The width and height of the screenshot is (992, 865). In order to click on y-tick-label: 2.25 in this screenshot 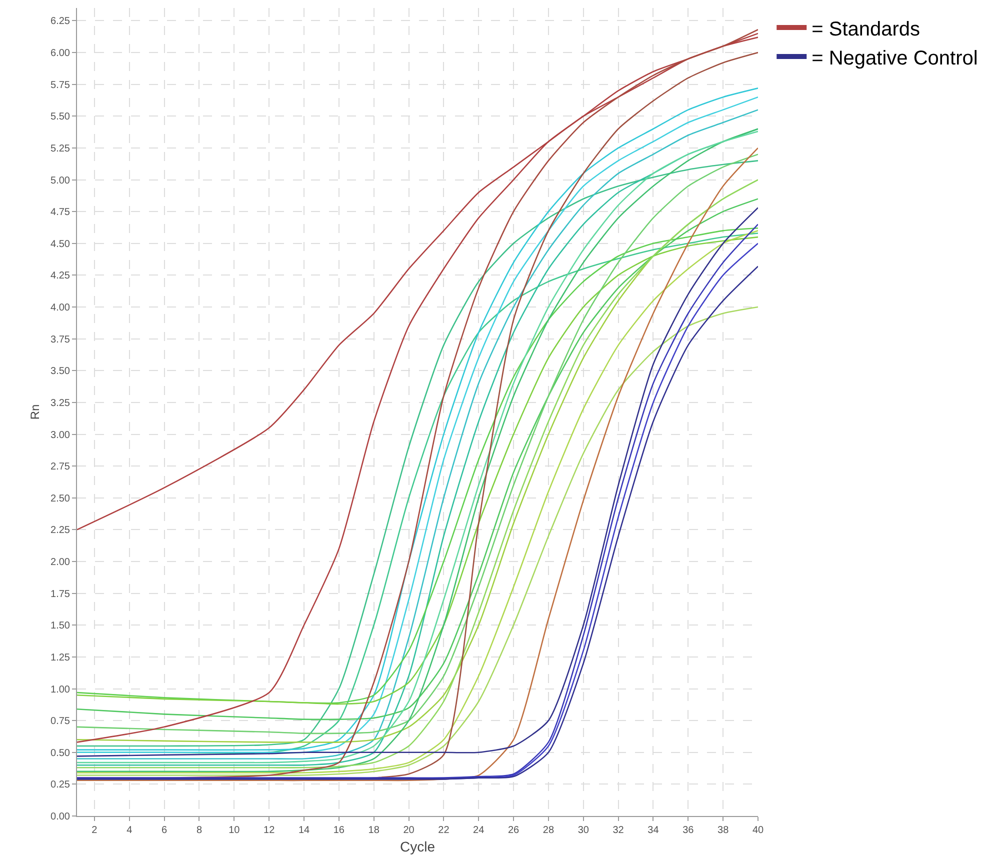, I will do `click(60, 530)`.